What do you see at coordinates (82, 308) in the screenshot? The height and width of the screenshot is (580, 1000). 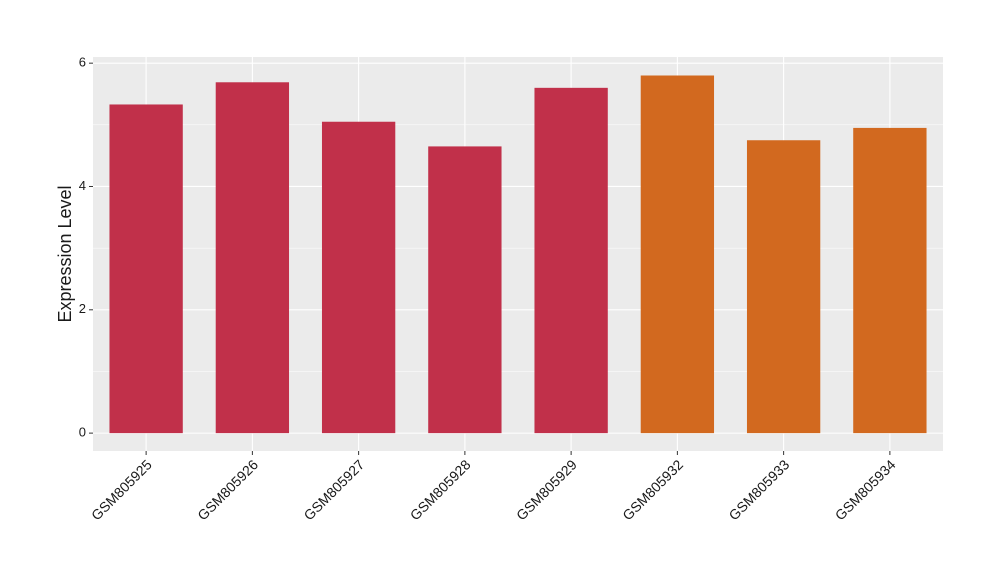 I see `y-tick-label: 2` at bounding box center [82, 308].